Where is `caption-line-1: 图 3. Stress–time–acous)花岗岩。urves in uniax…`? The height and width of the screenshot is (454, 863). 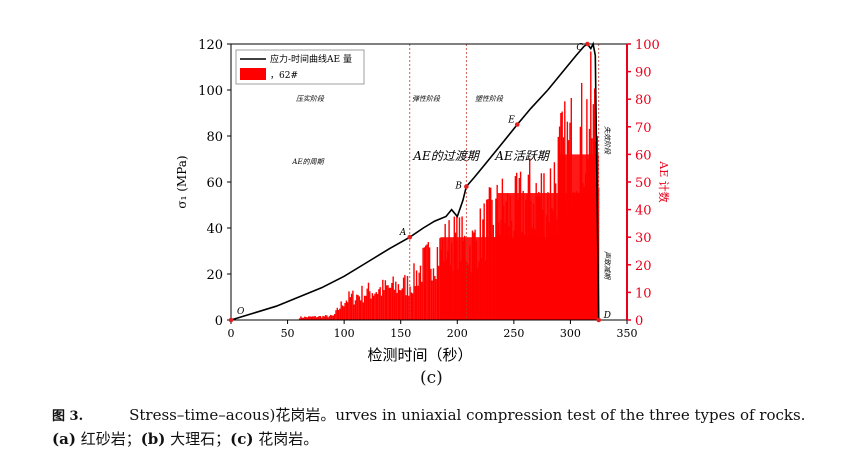 caption-line-1: 图 3. Stress–time–acous)花岗岩。urves in uniax… is located at coordinates (428, 414).